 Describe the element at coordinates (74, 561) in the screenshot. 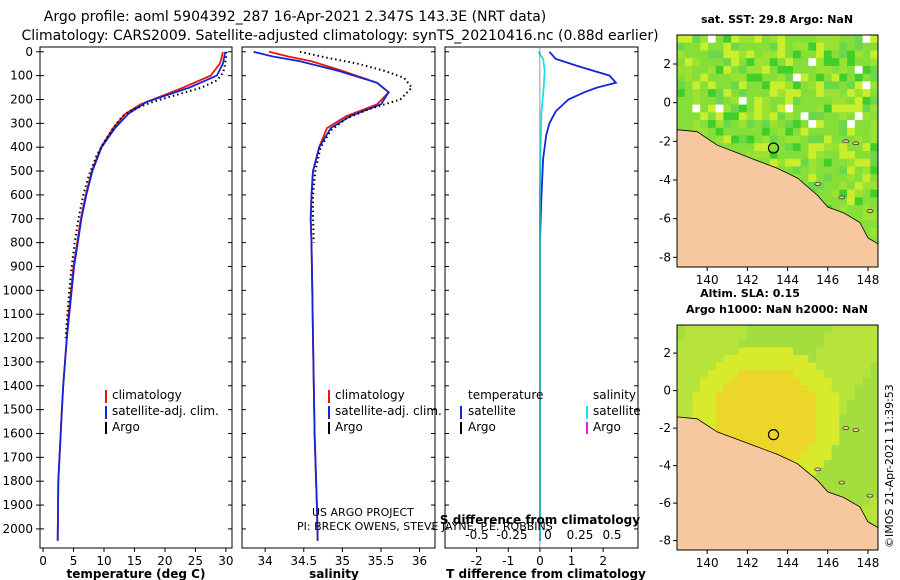

I see `x-tick-label: 5` at that location.